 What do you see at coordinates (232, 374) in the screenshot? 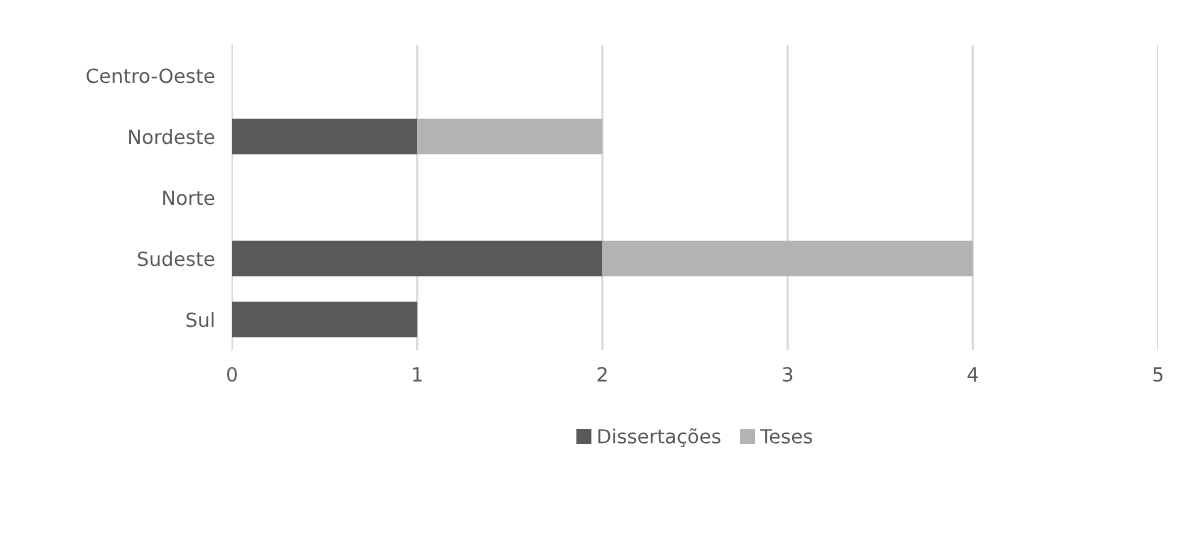
I see `x-tick-label: 0` at bounding box center [232, 374].